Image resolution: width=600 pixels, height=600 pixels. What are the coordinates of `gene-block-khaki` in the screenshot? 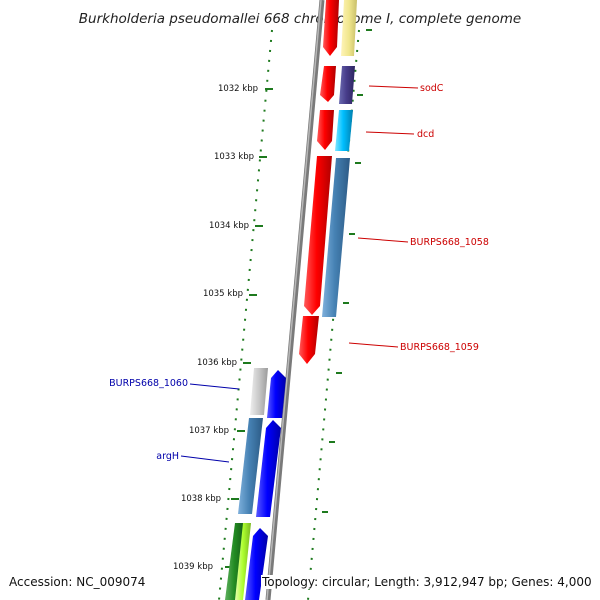 It's located at (349, 28).